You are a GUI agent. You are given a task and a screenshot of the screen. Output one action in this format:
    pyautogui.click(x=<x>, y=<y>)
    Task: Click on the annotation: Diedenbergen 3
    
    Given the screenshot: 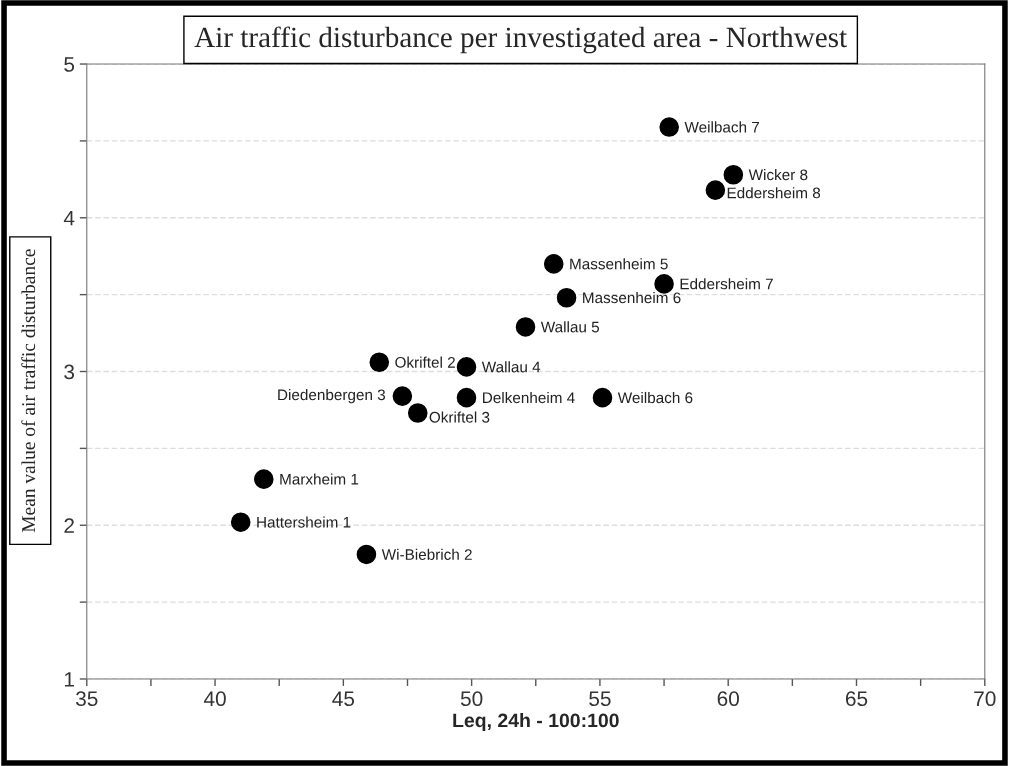 What is the action you would take?
    pyautogui.click(x=332, y=396)
    